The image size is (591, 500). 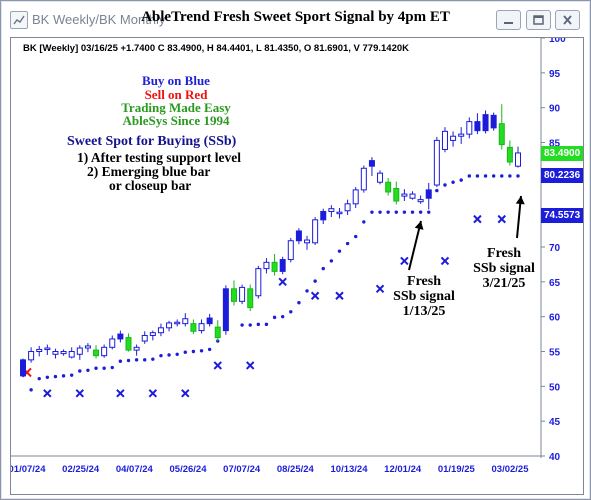 What do you see at coordinates (419, 225) in the screenshot?
I see `signal-arrow-jan-head` at bounding box center [419, 225].